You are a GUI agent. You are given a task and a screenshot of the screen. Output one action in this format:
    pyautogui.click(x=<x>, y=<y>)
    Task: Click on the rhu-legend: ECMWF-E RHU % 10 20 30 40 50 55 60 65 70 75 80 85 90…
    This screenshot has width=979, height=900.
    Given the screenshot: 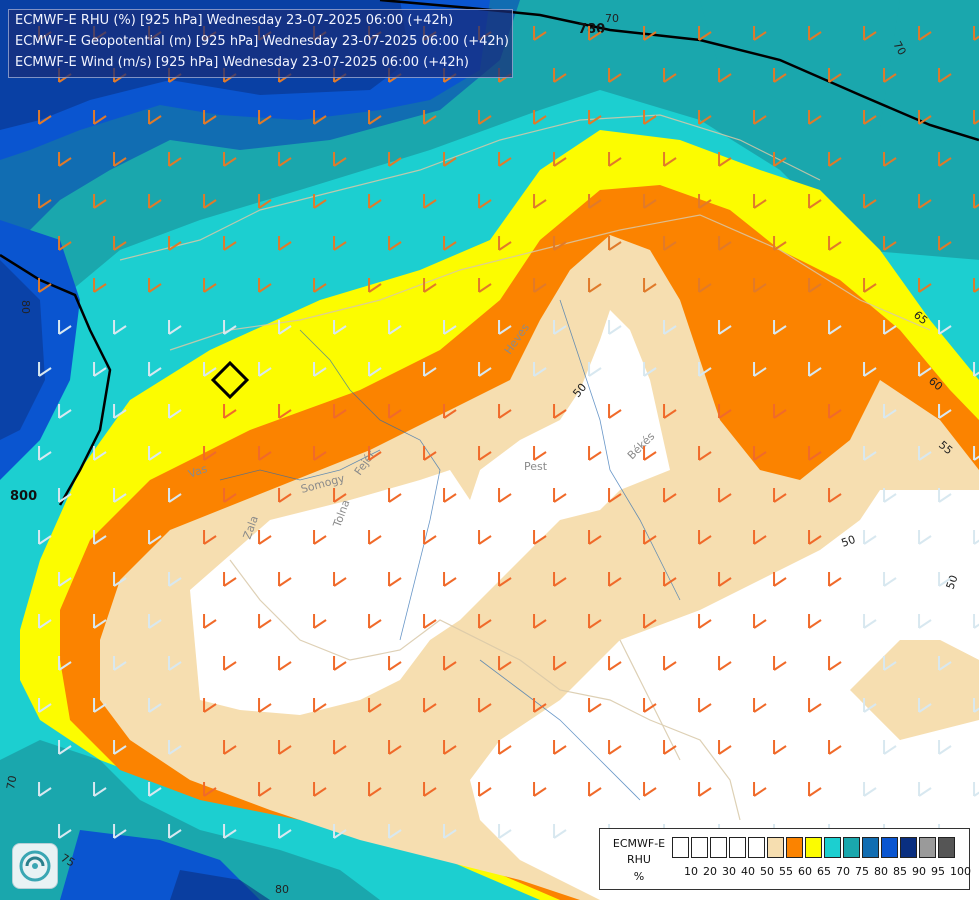 What is the action you would take?
    pyautogui.click(x=785, y=859)
    